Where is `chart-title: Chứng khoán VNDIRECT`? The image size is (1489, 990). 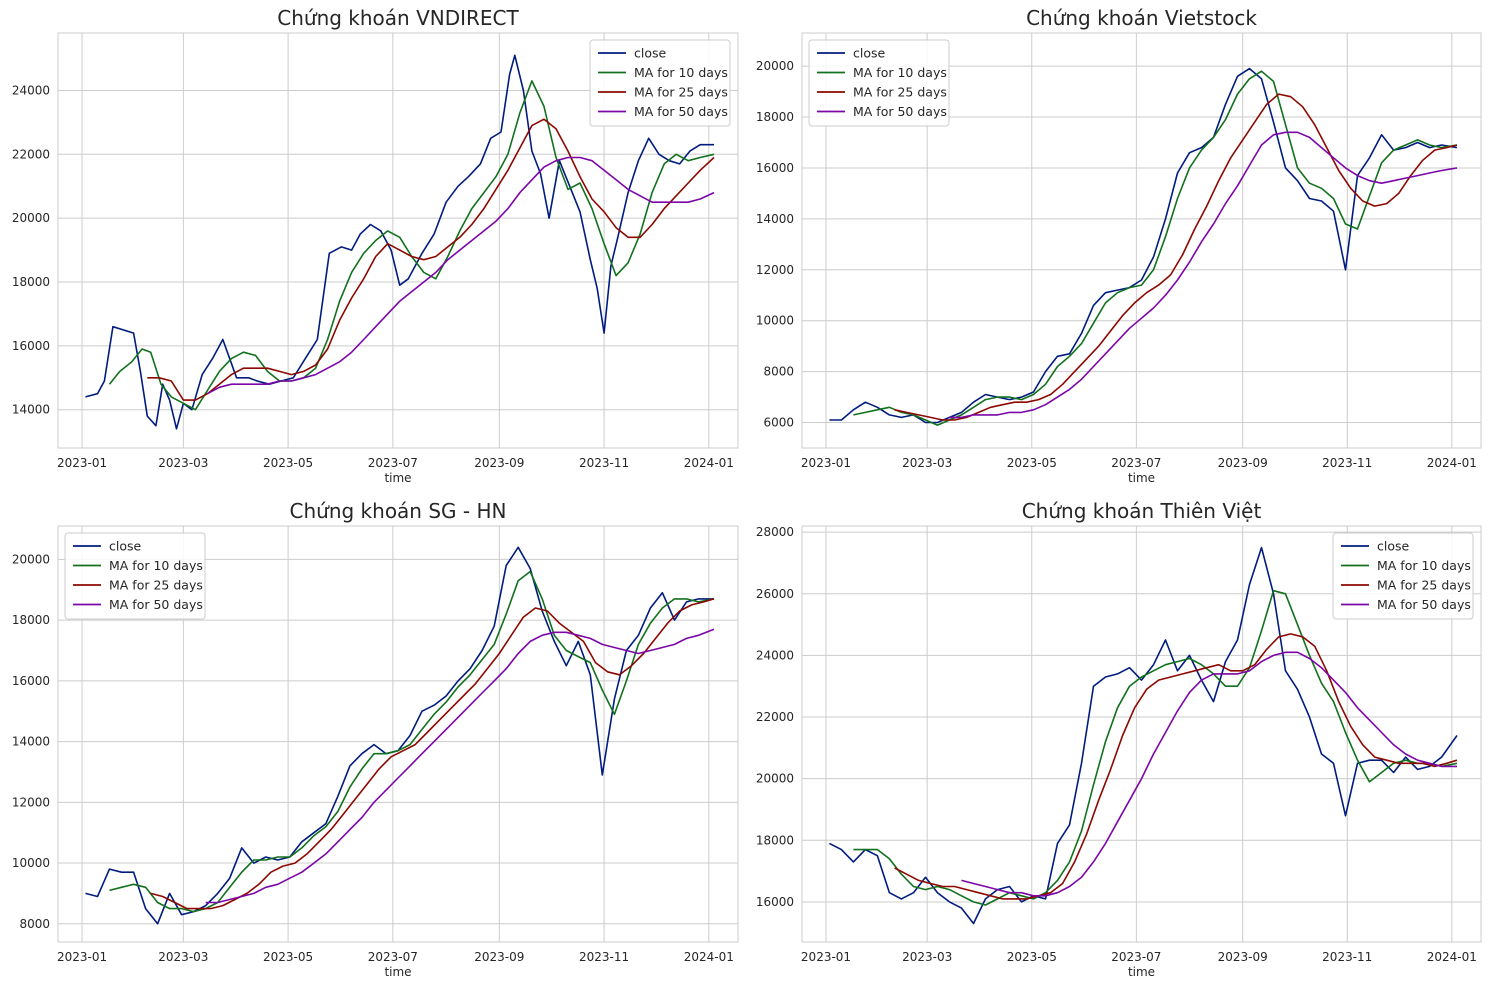
chart-title: Chứng khoán VNDIRECT is located at coordinates (398, 18).